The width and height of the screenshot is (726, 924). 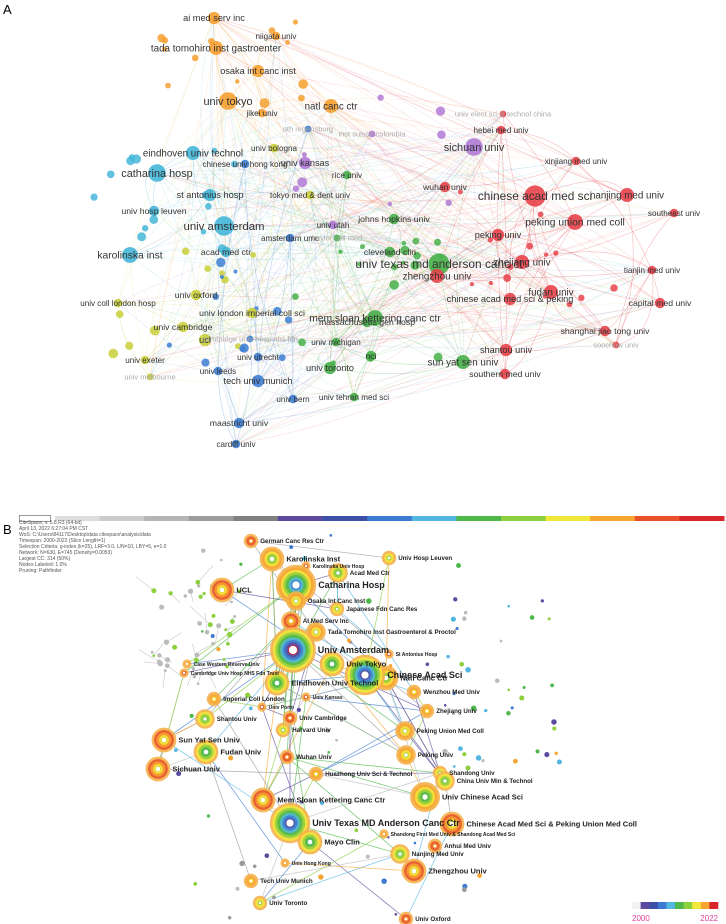 What do you see at coordinates (118, 303) in the screenshot?
I see `node-univ-coll-london-hosp` at bounding box center [118, 303].